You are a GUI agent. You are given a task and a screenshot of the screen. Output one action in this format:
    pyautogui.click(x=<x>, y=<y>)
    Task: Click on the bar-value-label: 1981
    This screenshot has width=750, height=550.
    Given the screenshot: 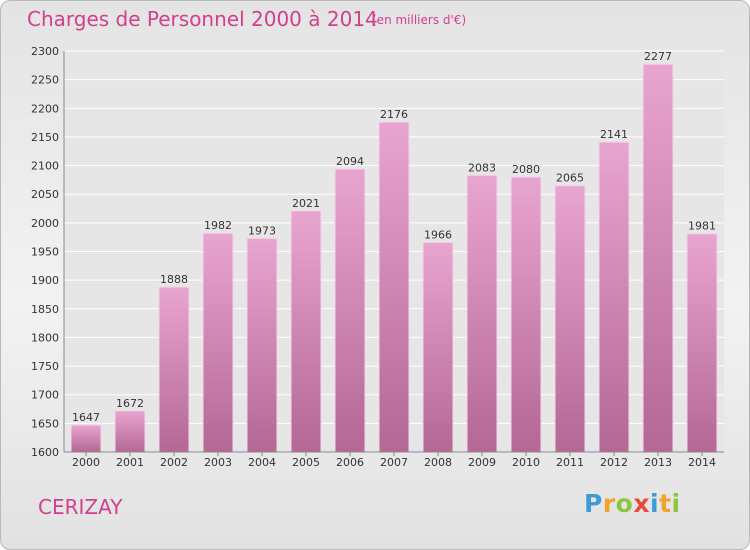 What is the action you would take?
    pyautogui.click(x=702, y=226)
    